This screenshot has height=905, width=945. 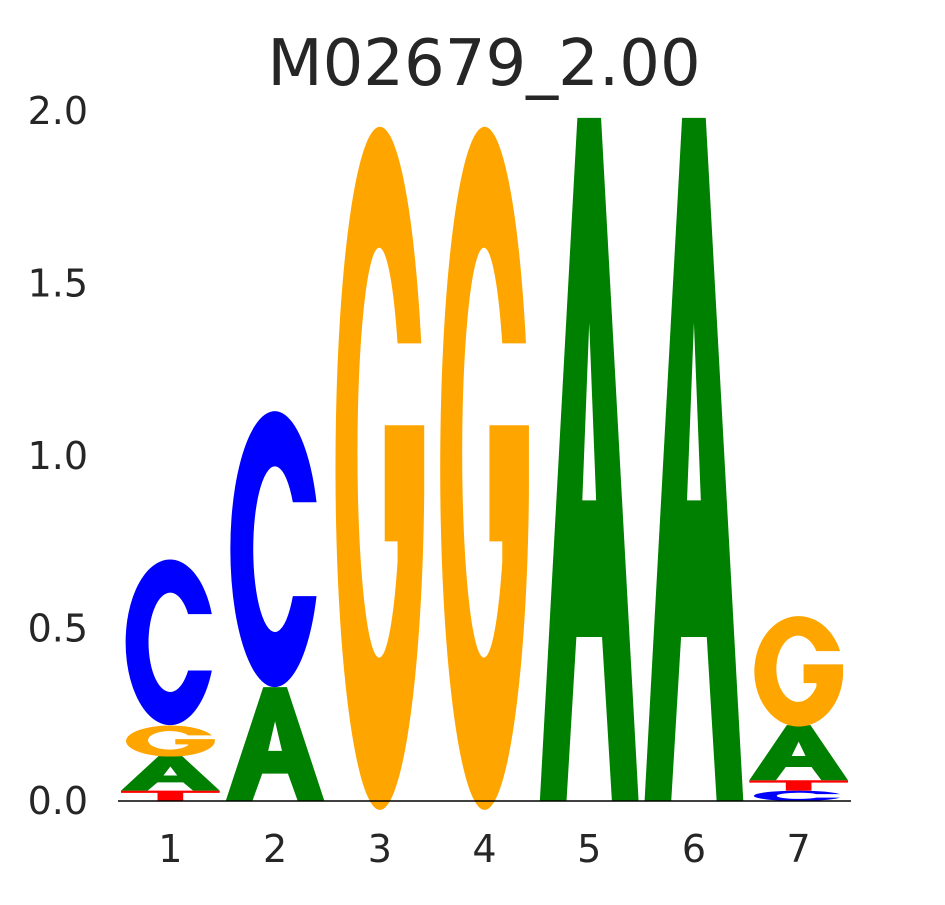 What do you see at coordinates (380, 849) in the screenshot?
I see `x-tick-label: 3` at bounding box center [380, 849].